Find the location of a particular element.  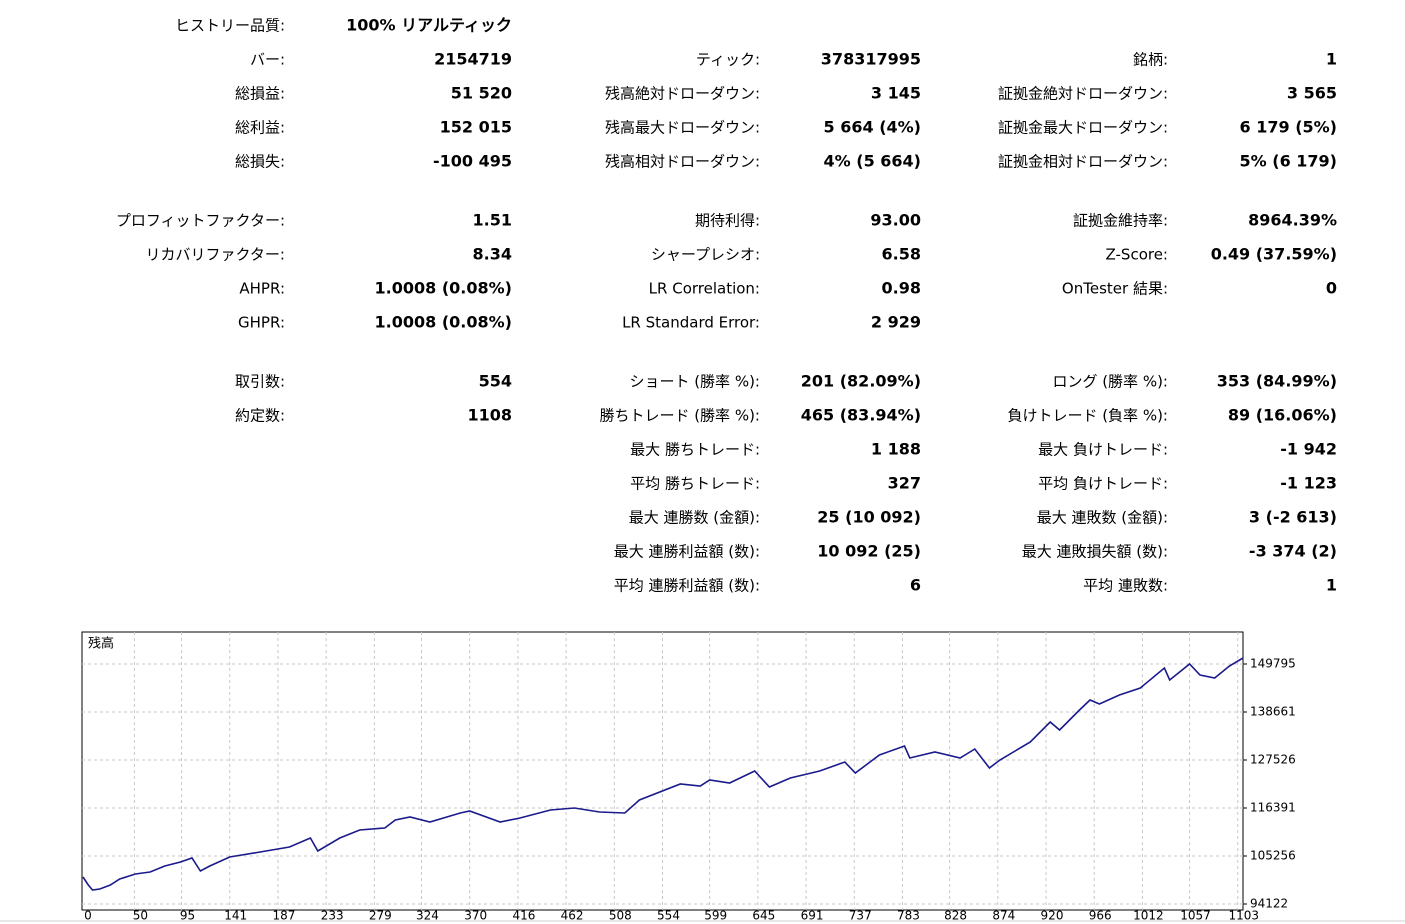

stat-label: 平均 連勝利益額 (数): is located at coordinates (687, 586).